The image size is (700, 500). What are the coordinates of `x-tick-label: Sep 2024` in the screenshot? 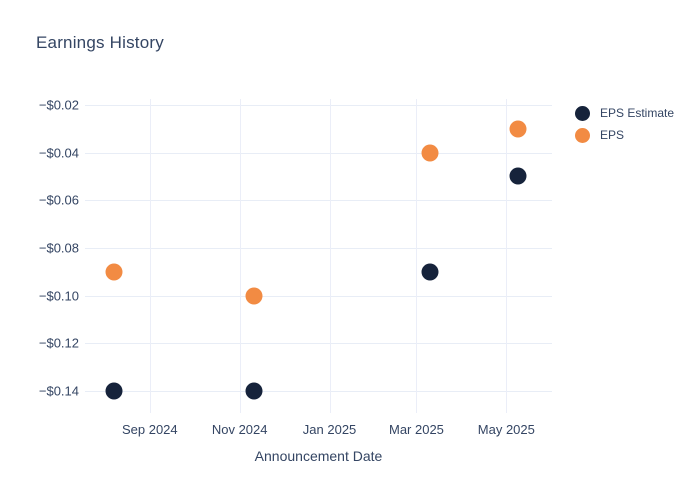 It's located at (149, 429).